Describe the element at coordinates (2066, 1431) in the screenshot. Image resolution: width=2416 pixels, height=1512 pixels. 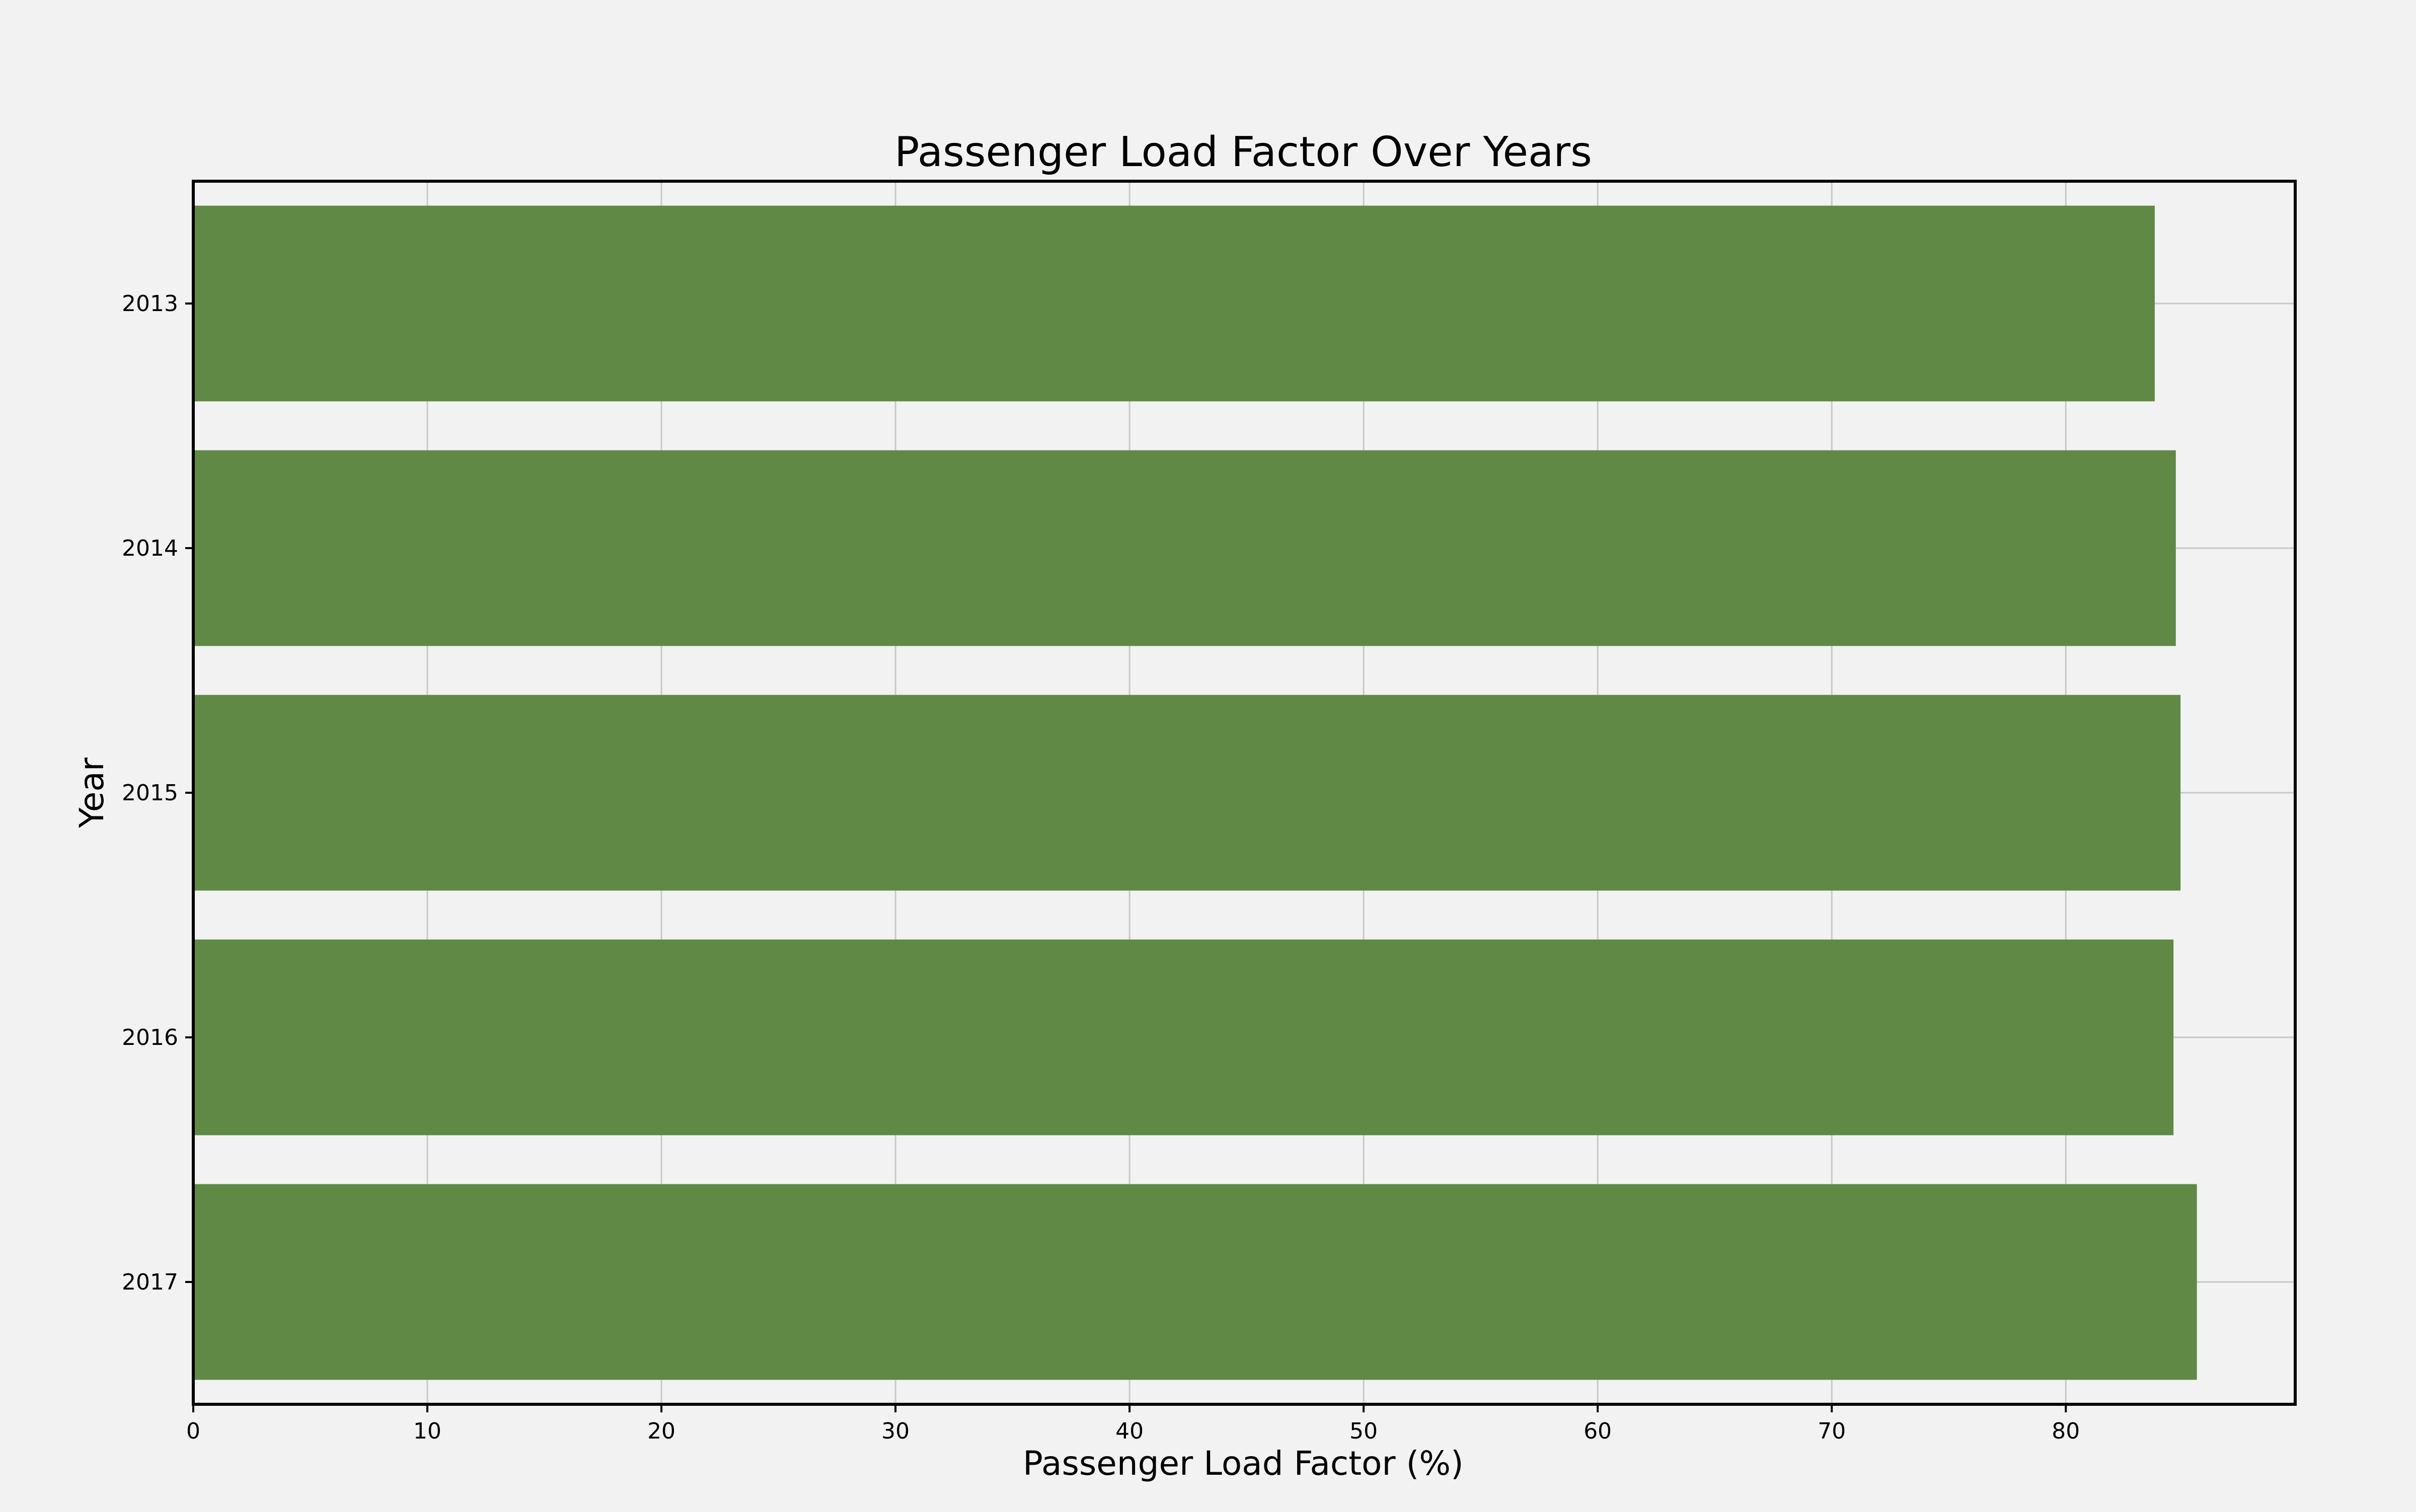
I see `x-tick-label: 80` at that location.